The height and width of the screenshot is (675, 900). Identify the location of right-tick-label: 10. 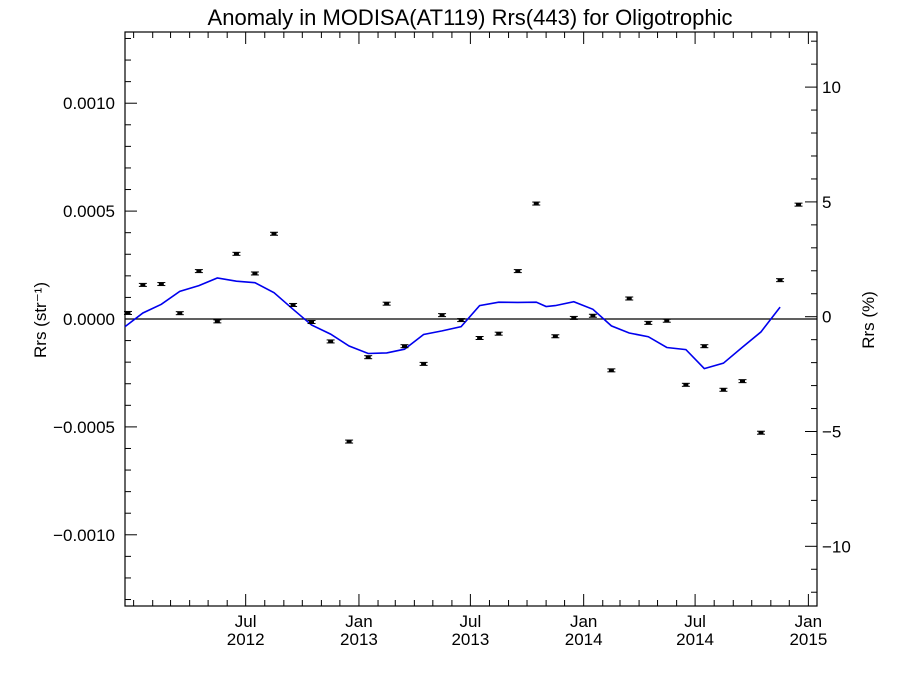
(831, 87).